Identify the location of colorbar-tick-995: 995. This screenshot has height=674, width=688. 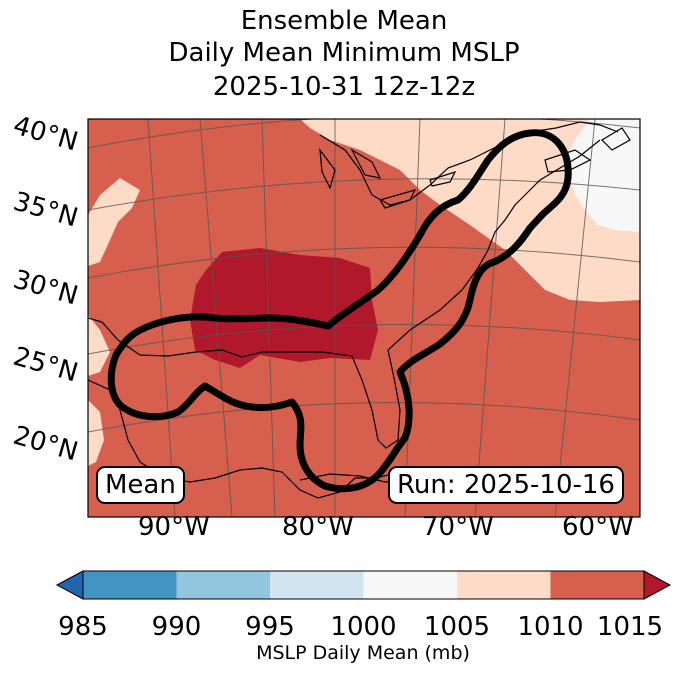
(270, 627).